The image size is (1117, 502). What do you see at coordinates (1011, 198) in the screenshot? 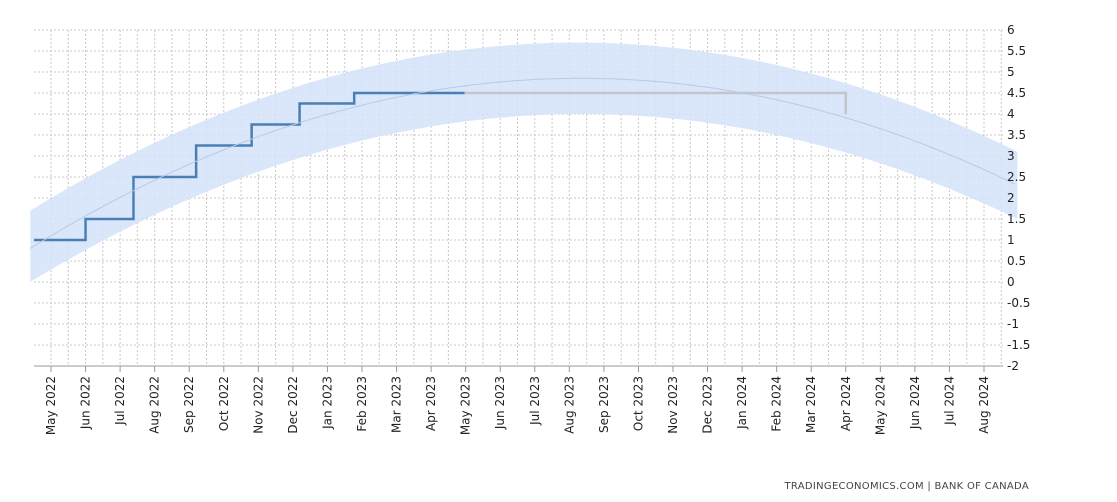
I see `y-tick-label: 2` at bounding box center [1011, 198].